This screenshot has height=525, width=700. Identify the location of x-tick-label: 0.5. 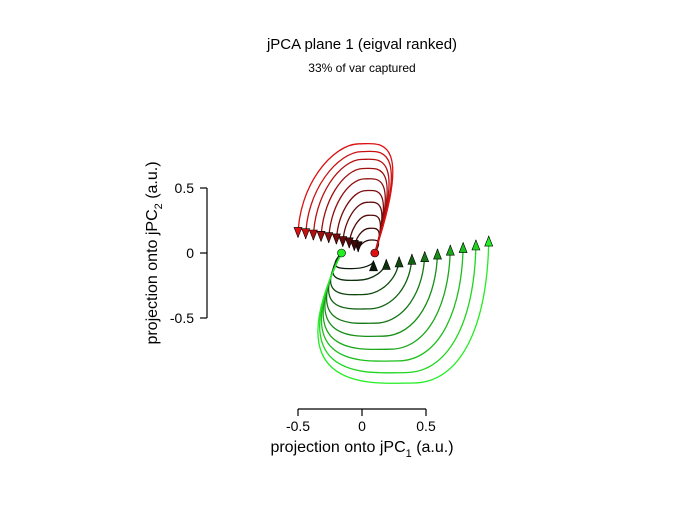
(426, 426).